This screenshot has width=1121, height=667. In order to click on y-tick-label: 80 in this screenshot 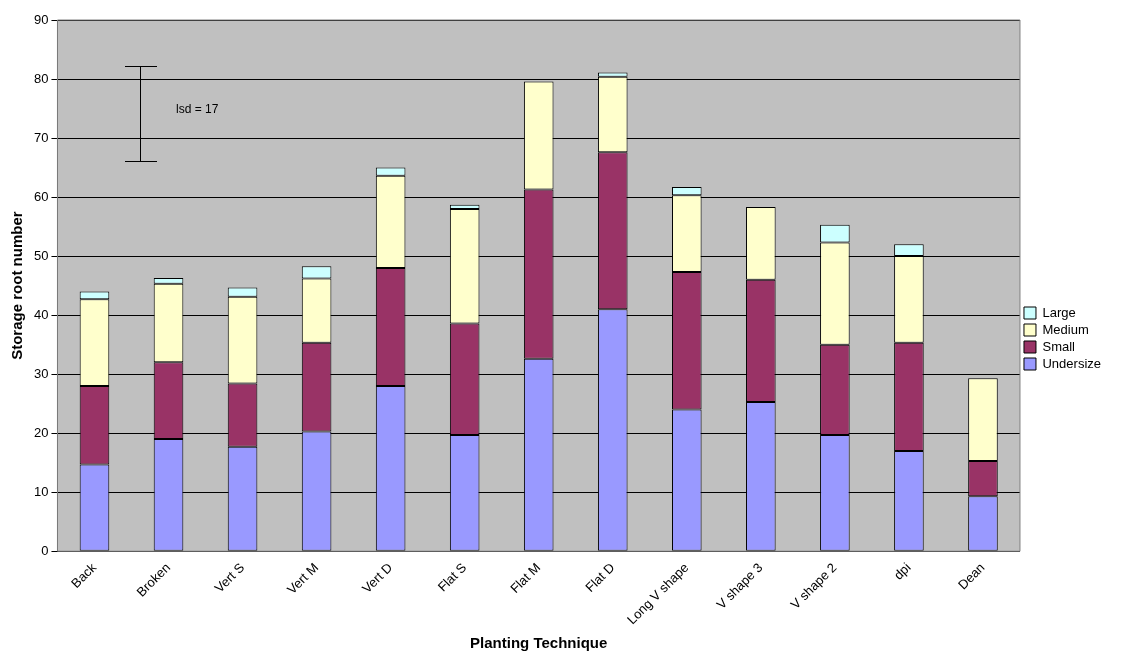, I will do `click(41, 78)`.